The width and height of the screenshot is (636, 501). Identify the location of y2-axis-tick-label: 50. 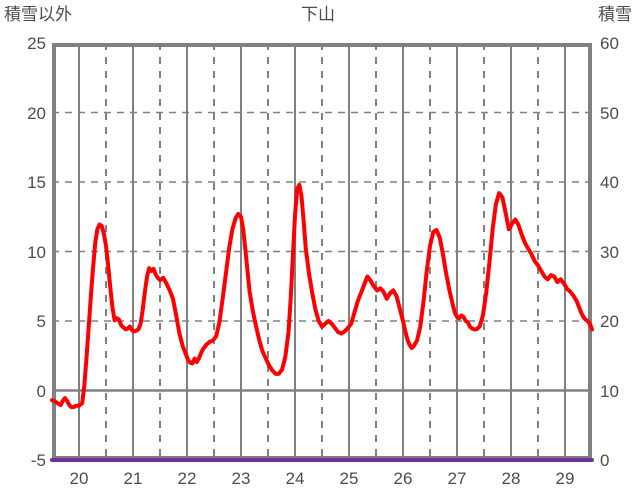
(609, 113).